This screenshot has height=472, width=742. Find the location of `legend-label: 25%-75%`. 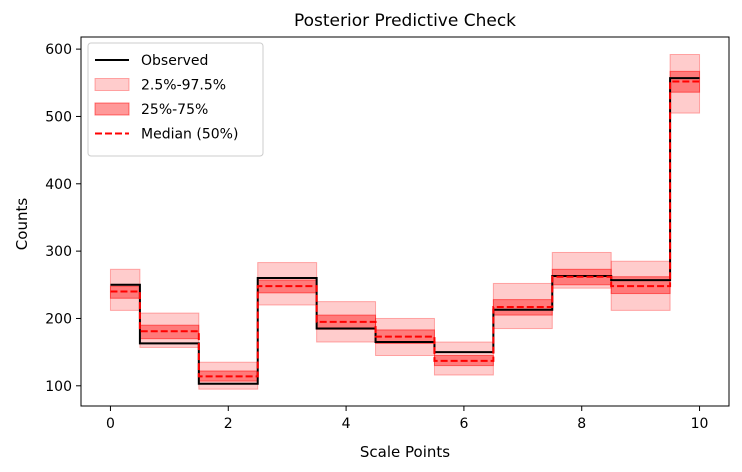

legend-label: 25%-75% is located at coordinates (174, 110).